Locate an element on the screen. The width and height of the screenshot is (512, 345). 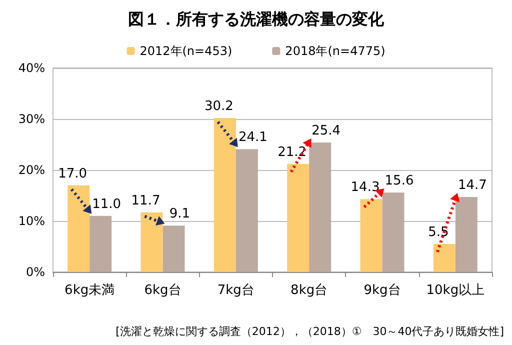
y-tick-label: 0% is located at coordinates (35, 272).